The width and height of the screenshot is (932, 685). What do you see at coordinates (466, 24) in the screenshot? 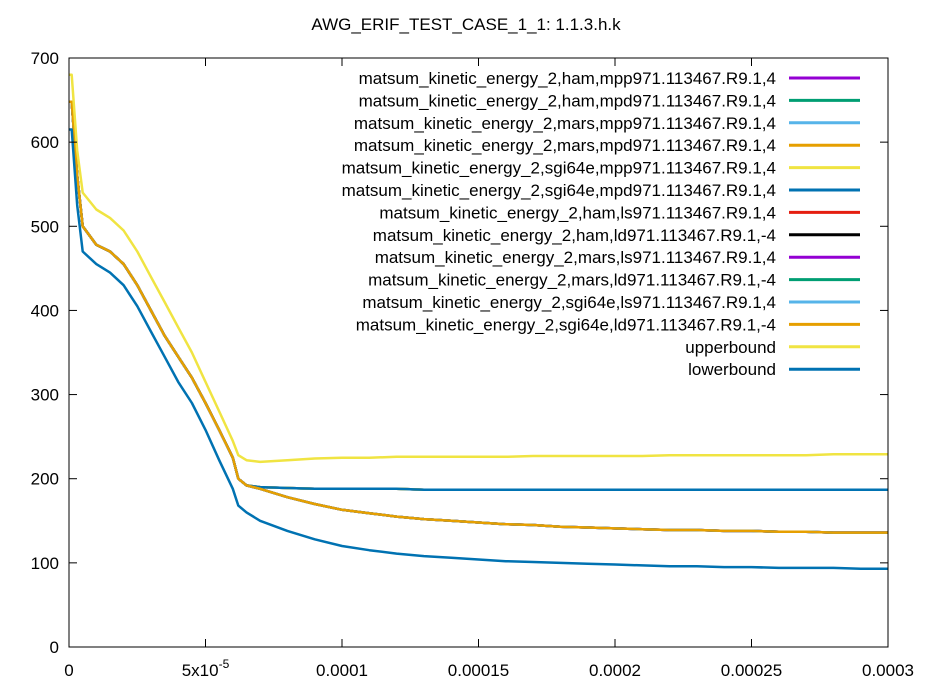
I see `chart-title: AWG_ERIF_TEST_CASE_1_1: 1.1.3.h.k` at bounding box center [466, 24].